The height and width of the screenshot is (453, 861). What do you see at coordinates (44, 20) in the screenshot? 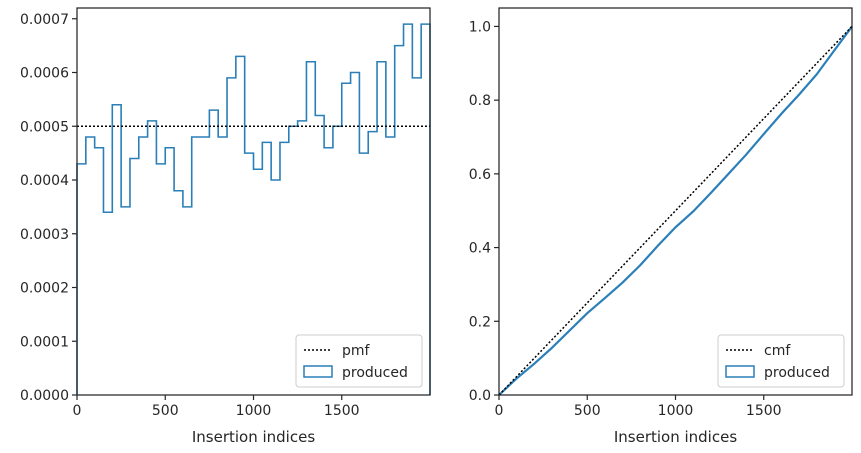
I see `y-tick-label: 0.0007` at bounding box center [44, 20].